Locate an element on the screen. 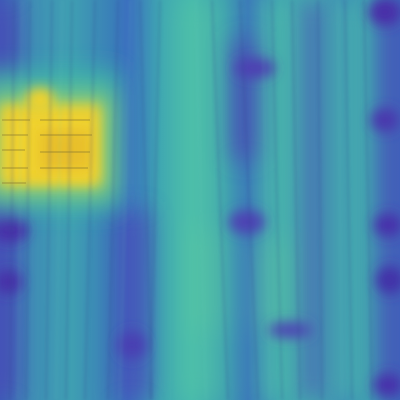 The width and height of the screenshot is (400, 400). hotspot-text-lines is located at coordinates (47, 151).